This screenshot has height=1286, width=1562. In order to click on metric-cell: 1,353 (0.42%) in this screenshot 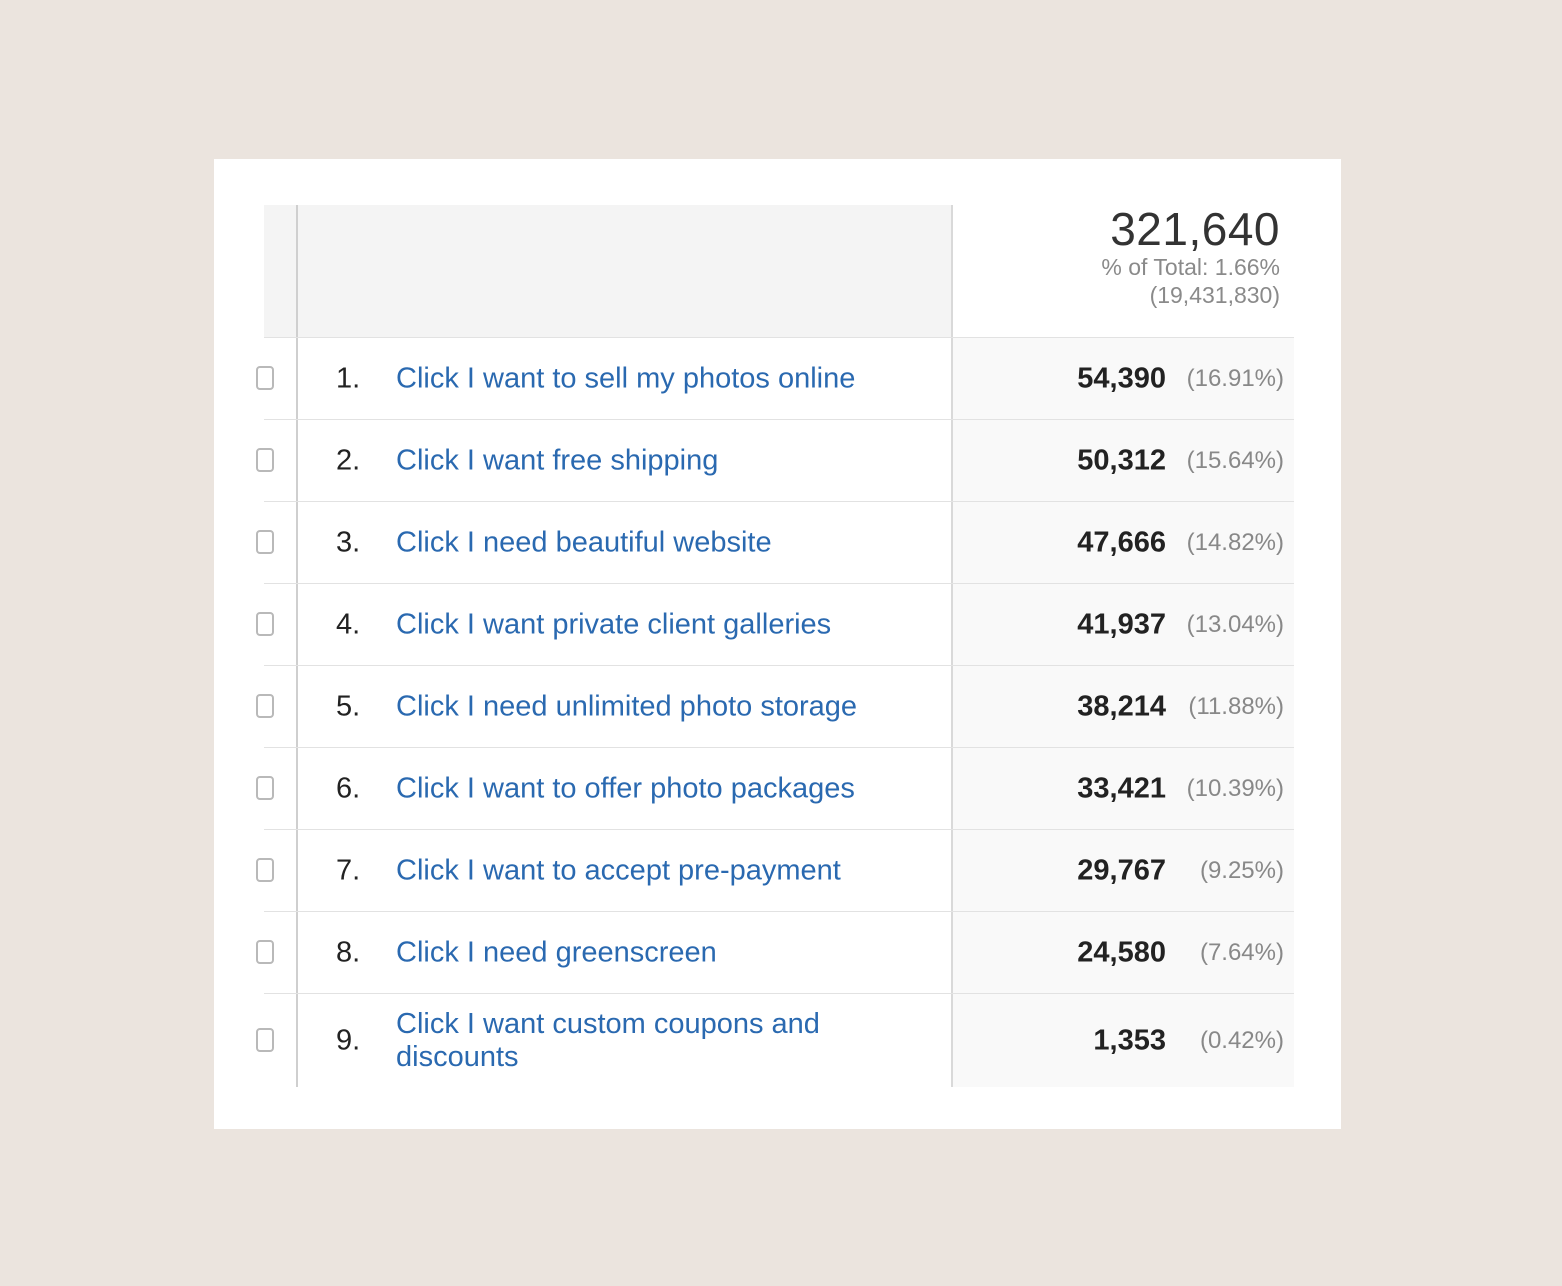, I will do `click(1123, 1040)`.